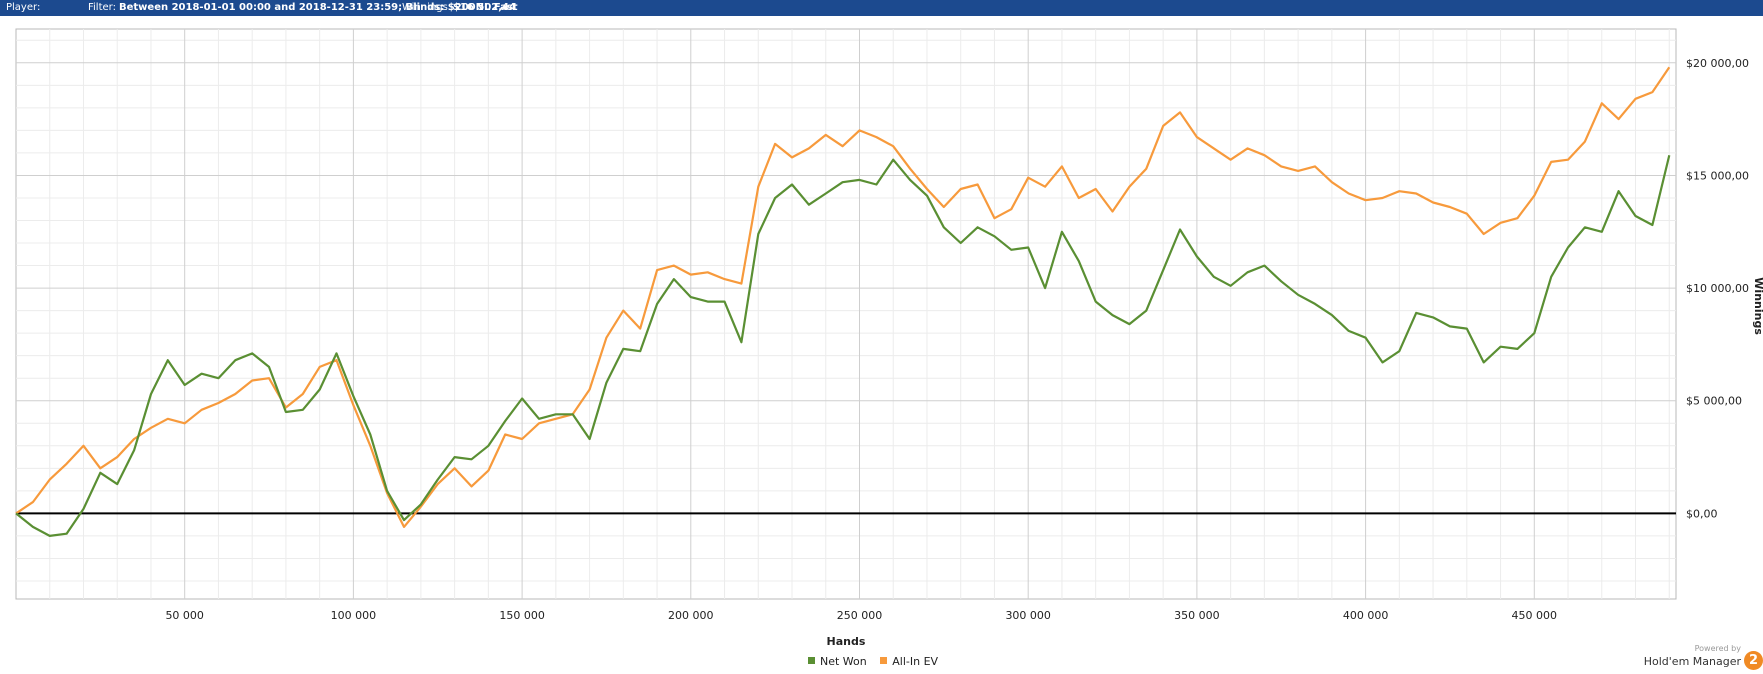 This screenshot has width=1763, height=674. What do you see at coordinates (1197, 615) in the screenshot?
I see `x-tick-label: 350 000` at bounding box center [1197, 615].